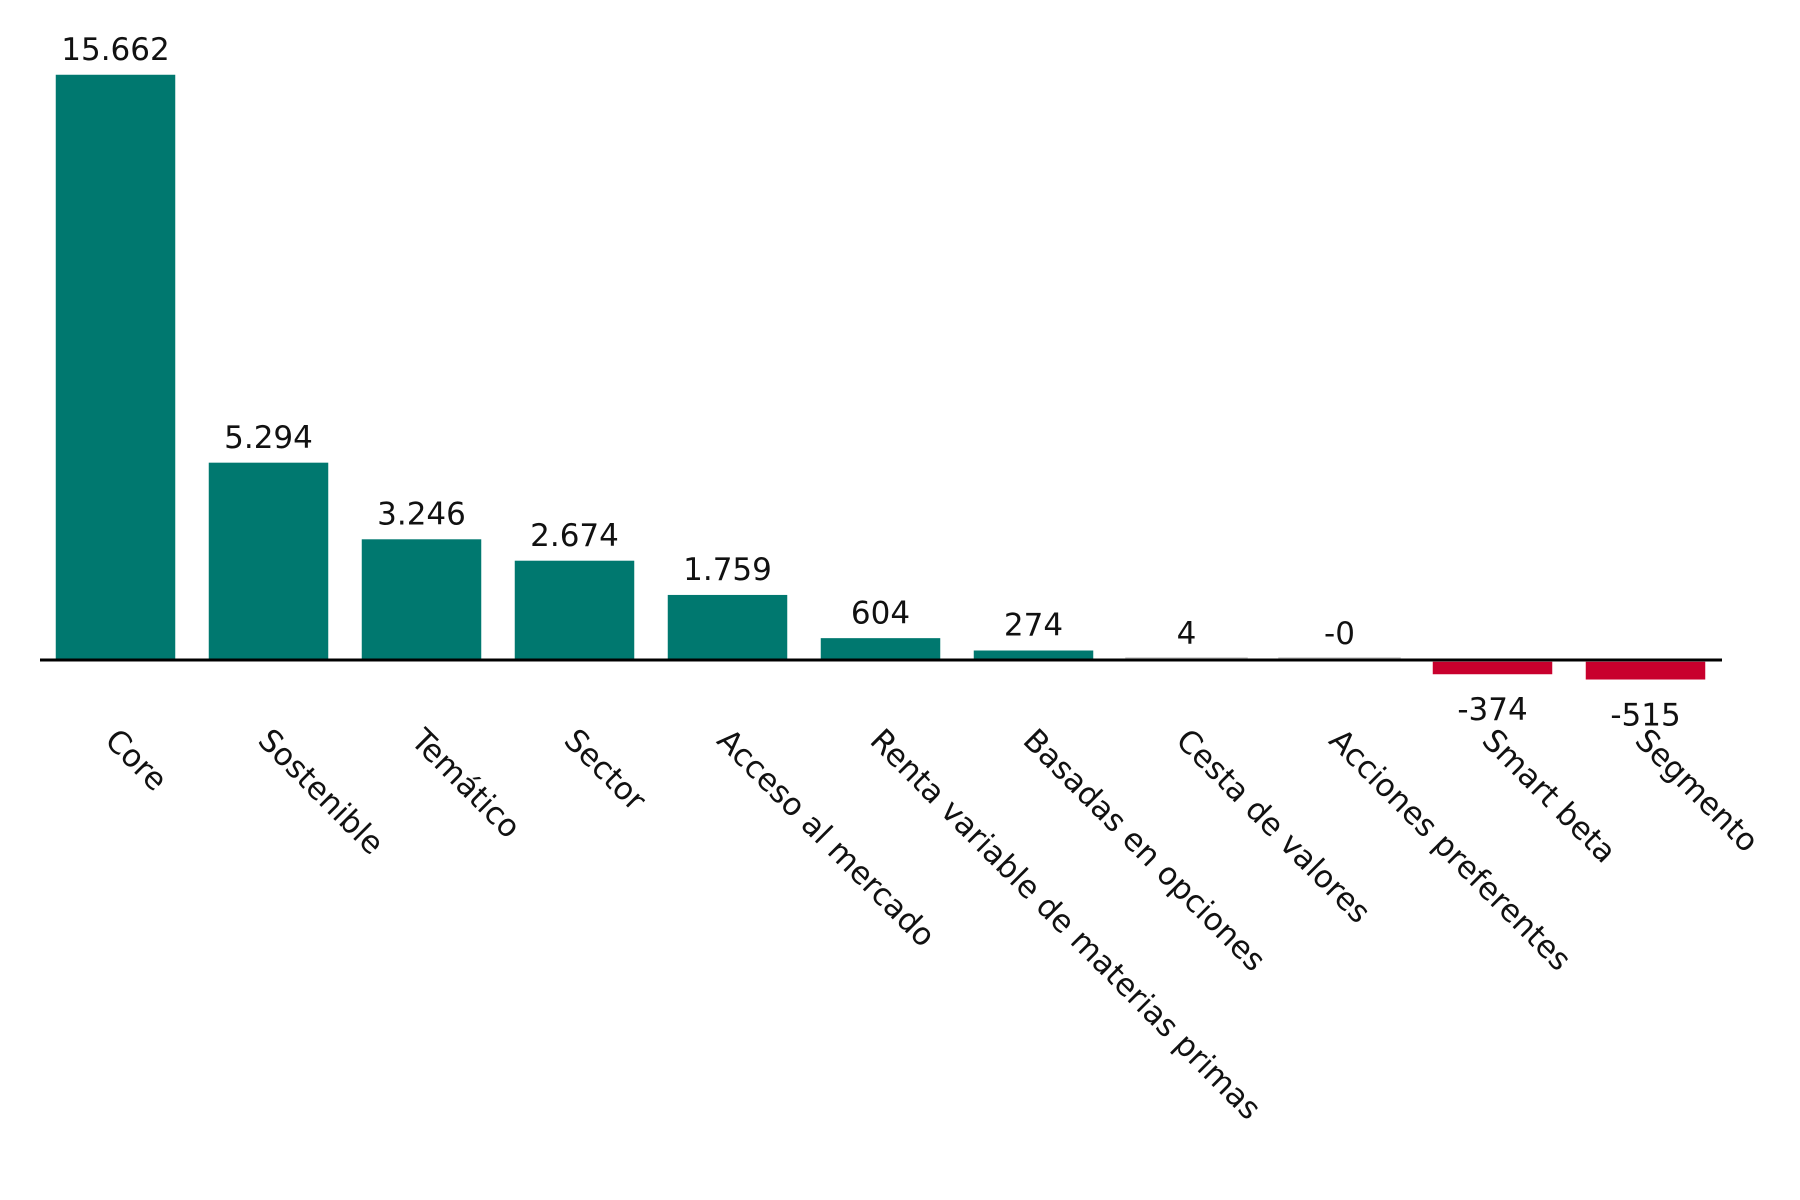  What do you see at coordinates (880, 613) in the screenshot?
I see `data-label-5: 604` at bounding box center [880, 613].